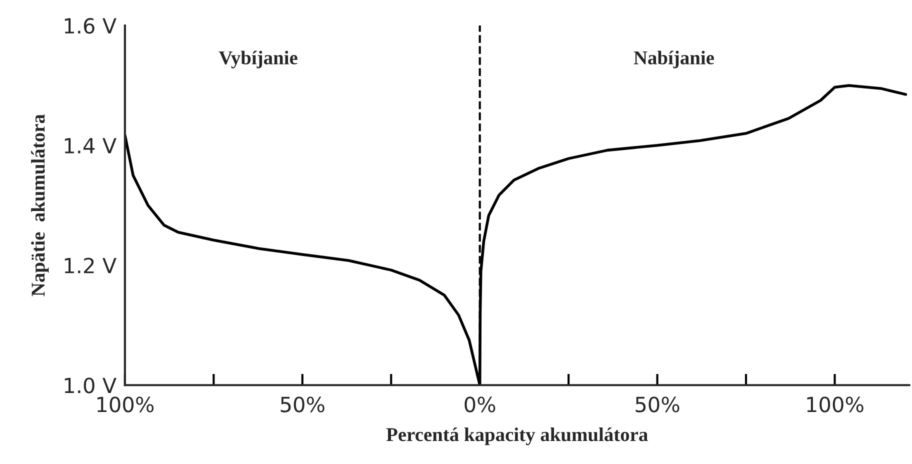 This screenshot has width=912, height=464. Describe the element at coordinates (90, 266) in the screenshot. I see `y-tick-label: 1.2 V` at that location.